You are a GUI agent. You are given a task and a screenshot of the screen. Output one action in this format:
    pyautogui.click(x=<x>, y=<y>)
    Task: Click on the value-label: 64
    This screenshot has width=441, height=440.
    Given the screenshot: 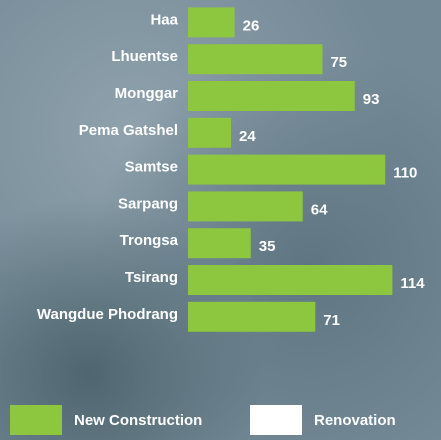 What is the action you would take?
    pyautogui.click(x=319, y=209)
    